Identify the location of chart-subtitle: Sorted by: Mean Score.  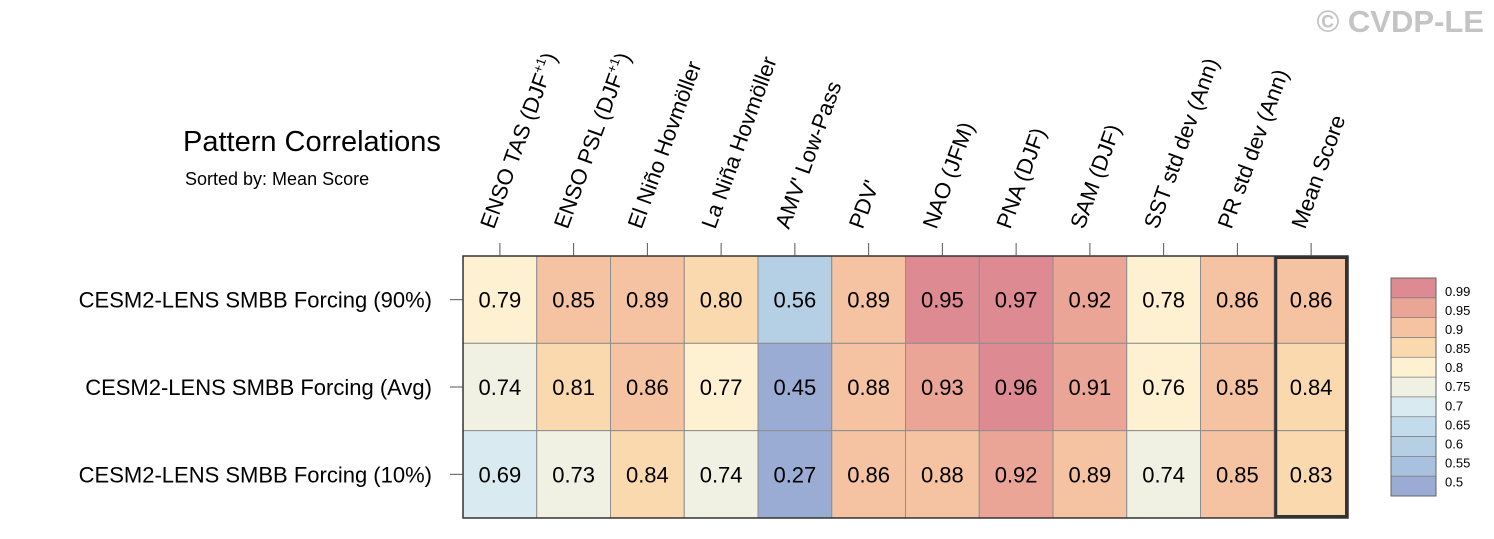
(277, 179).